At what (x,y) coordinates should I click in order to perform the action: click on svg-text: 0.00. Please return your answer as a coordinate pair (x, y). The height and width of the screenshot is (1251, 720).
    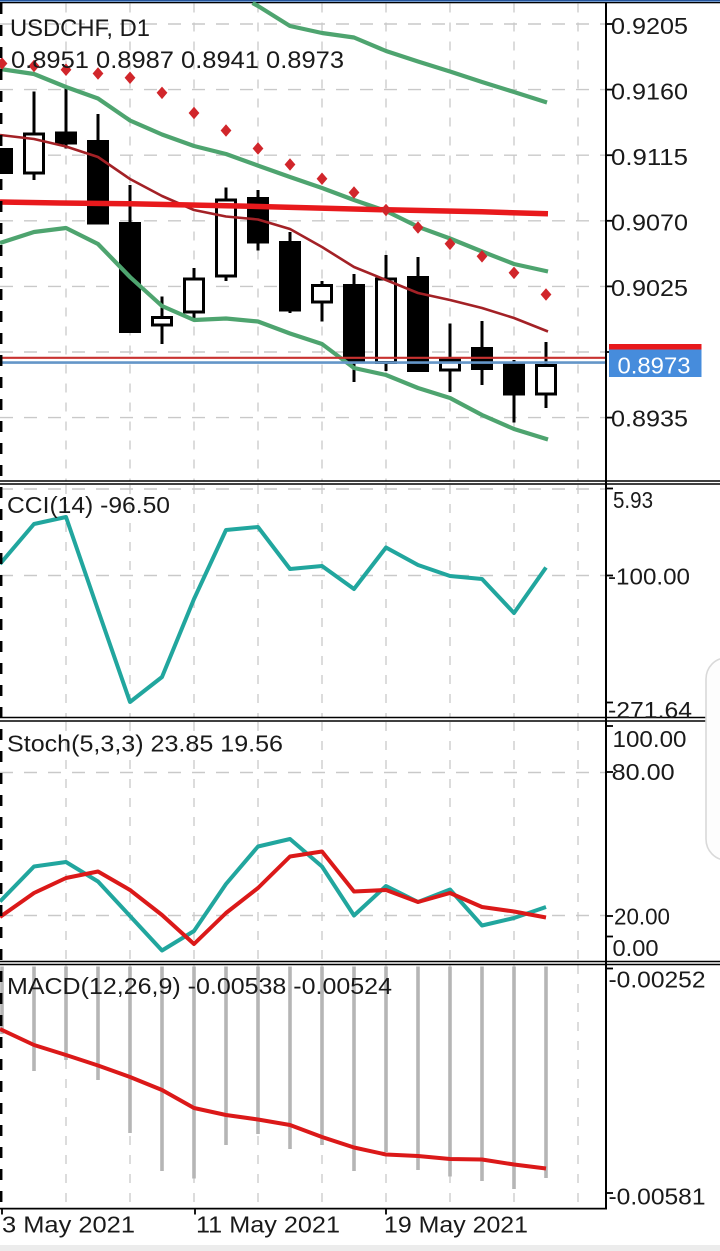
    Looking at the image, I should click on (636, 948).